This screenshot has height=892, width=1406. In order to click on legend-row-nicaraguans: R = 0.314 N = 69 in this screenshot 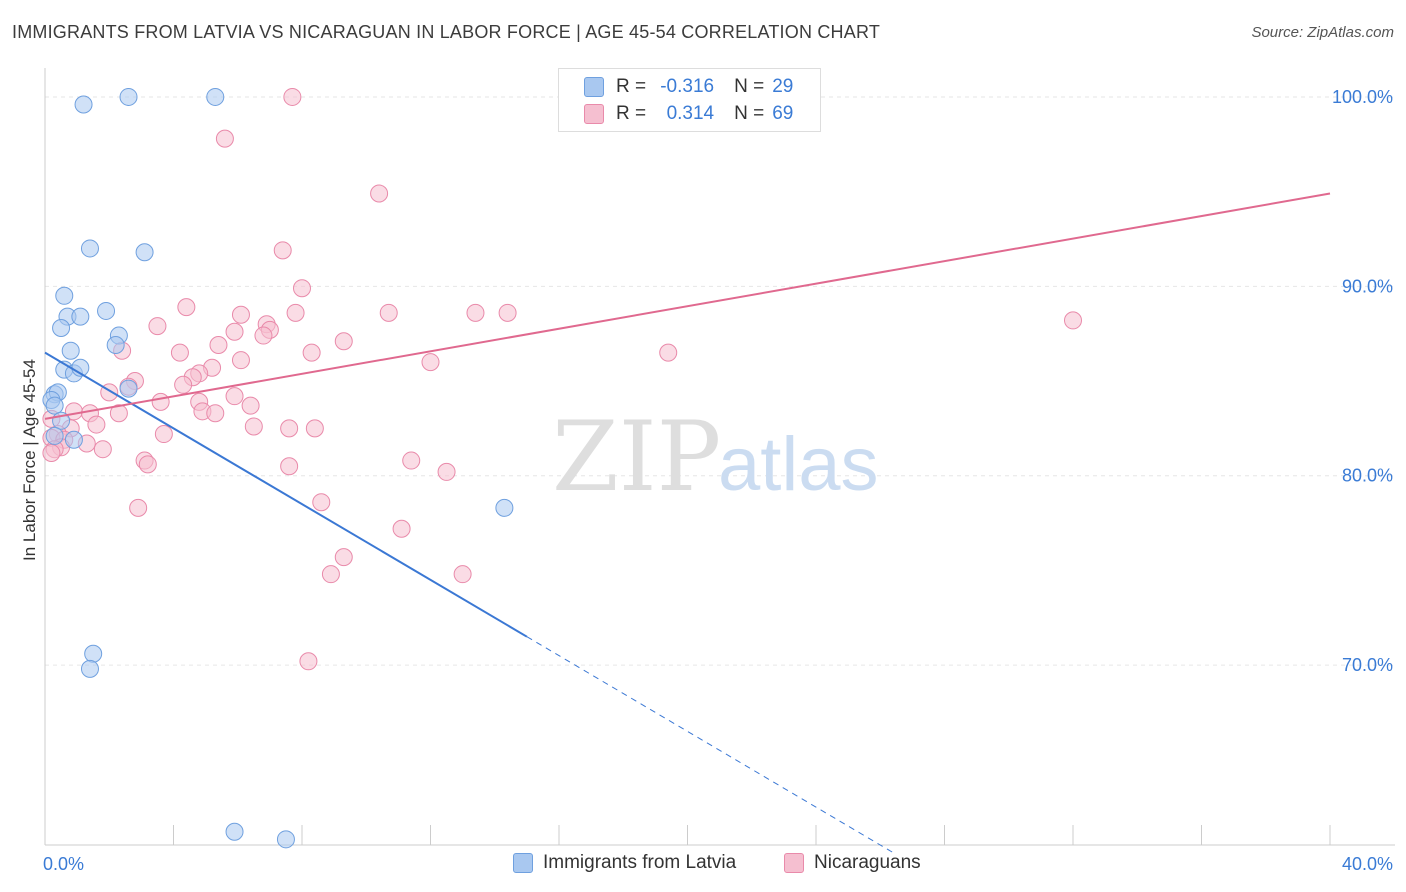, I will do `click(688, 114)`.